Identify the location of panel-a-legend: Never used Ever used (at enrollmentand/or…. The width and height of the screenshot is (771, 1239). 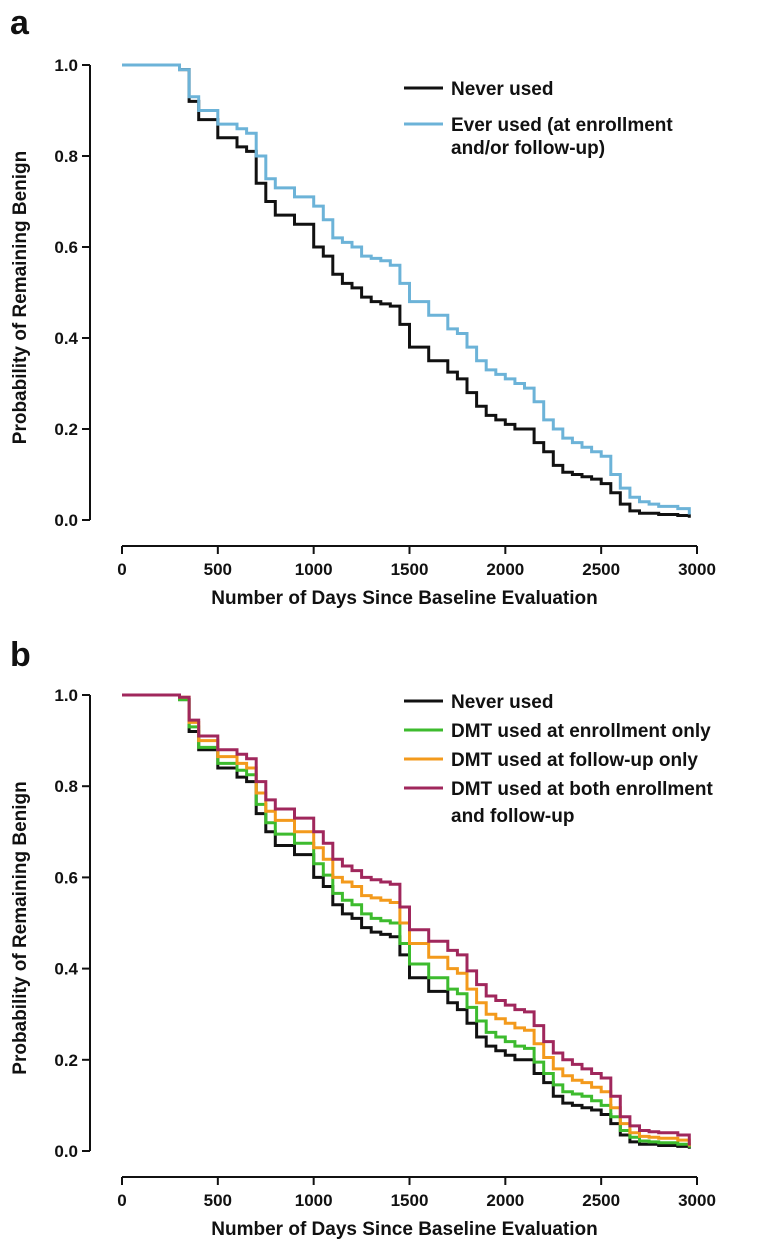
(538, 119).